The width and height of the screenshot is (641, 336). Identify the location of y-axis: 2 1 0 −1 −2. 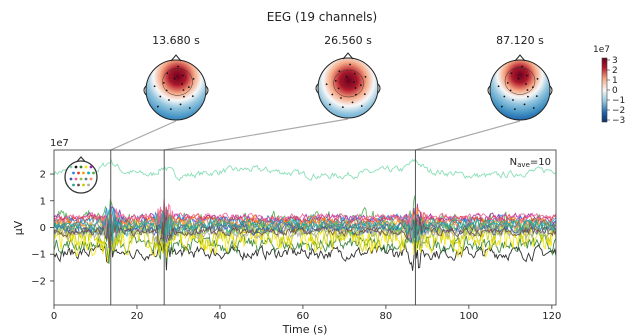
(42, 228).